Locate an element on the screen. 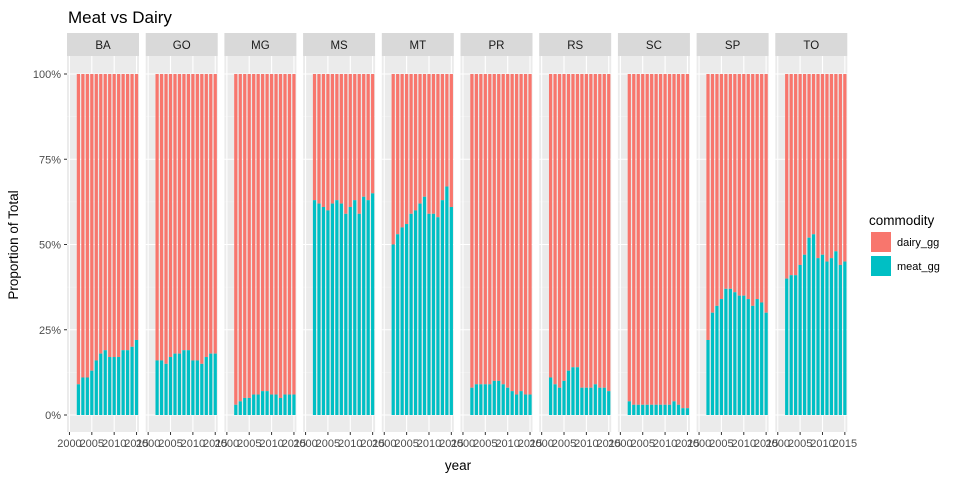  facet-strip-label: MT is located at coordinates (417, 46).